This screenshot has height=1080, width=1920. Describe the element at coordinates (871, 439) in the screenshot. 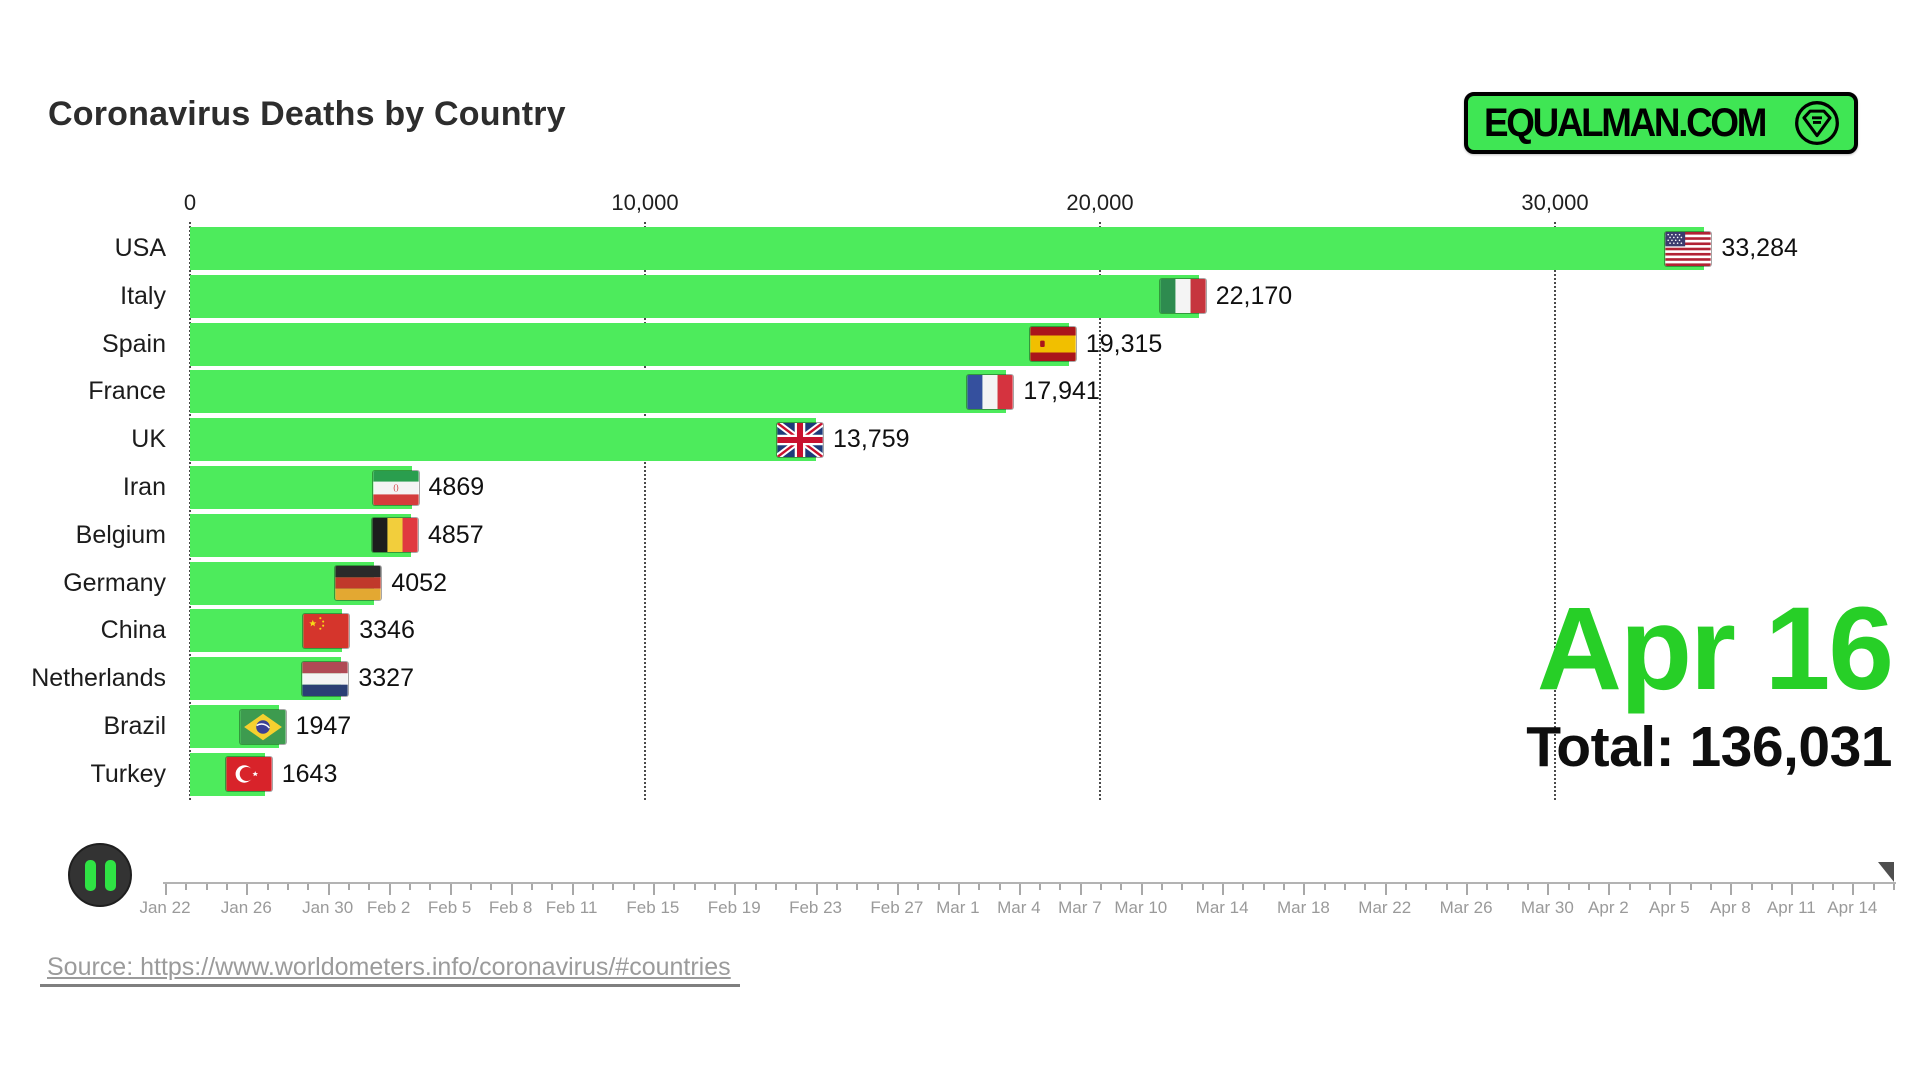

I see `bar-value-label: 13,759` at that location.